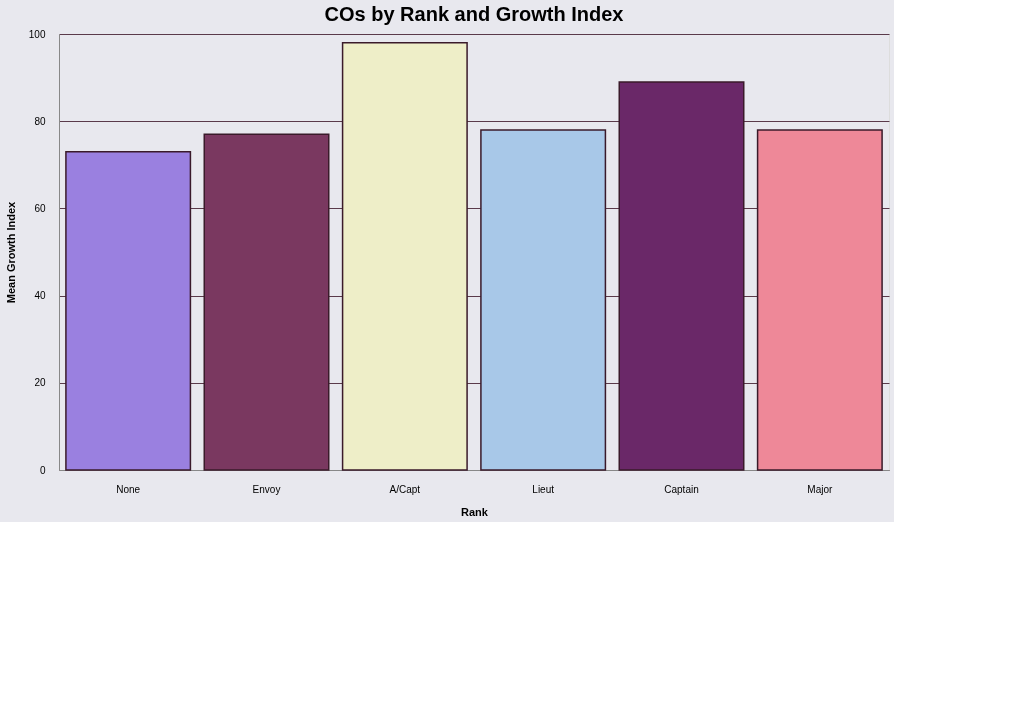 This screenshot has width=1026, height=719. Describe the element at coordinates (40, 121) in the screenshot. I see `y-tick-label: 80` at that location.